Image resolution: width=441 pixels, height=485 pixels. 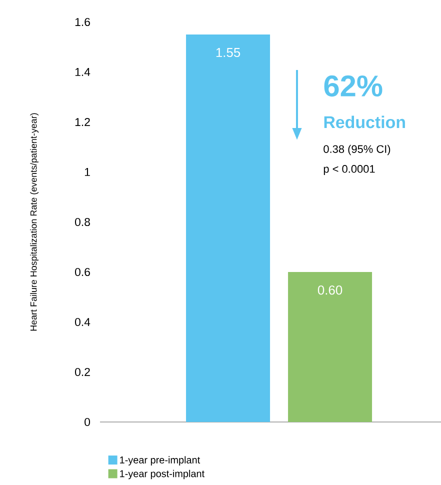 I want to click on annotation: Reduction, so click(x=364, y=122).